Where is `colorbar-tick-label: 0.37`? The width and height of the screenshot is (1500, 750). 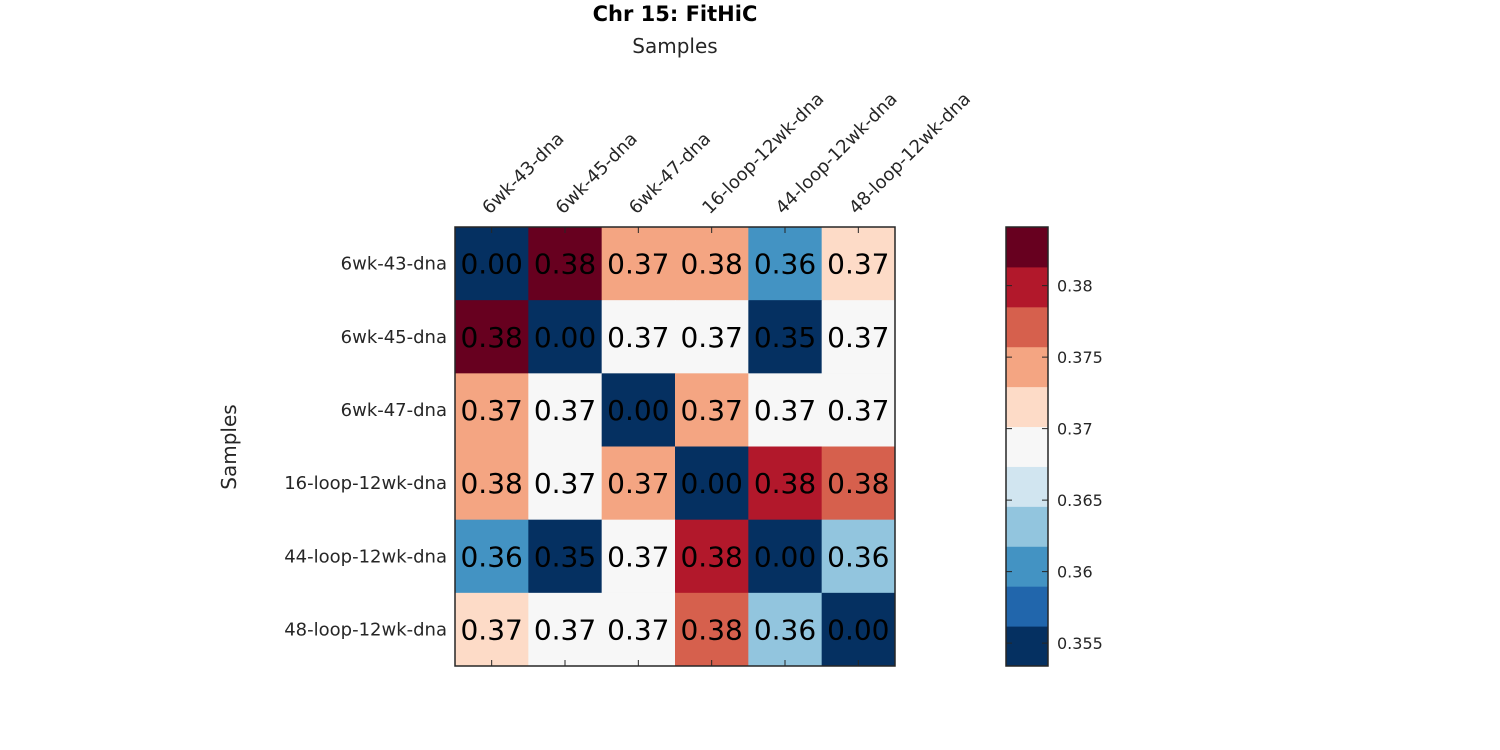 colorbar-tick-label: 0.37 is located at coordinates (1075, 429).